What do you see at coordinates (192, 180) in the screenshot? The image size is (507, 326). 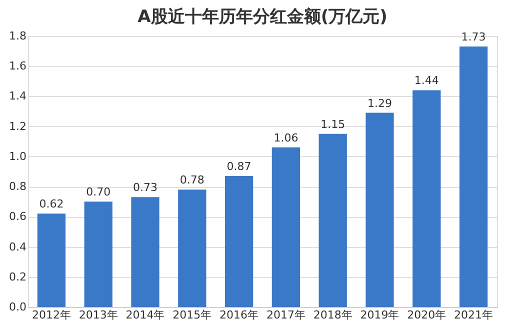 I see `data-label: 0.78` at bounding box center [192, 180].